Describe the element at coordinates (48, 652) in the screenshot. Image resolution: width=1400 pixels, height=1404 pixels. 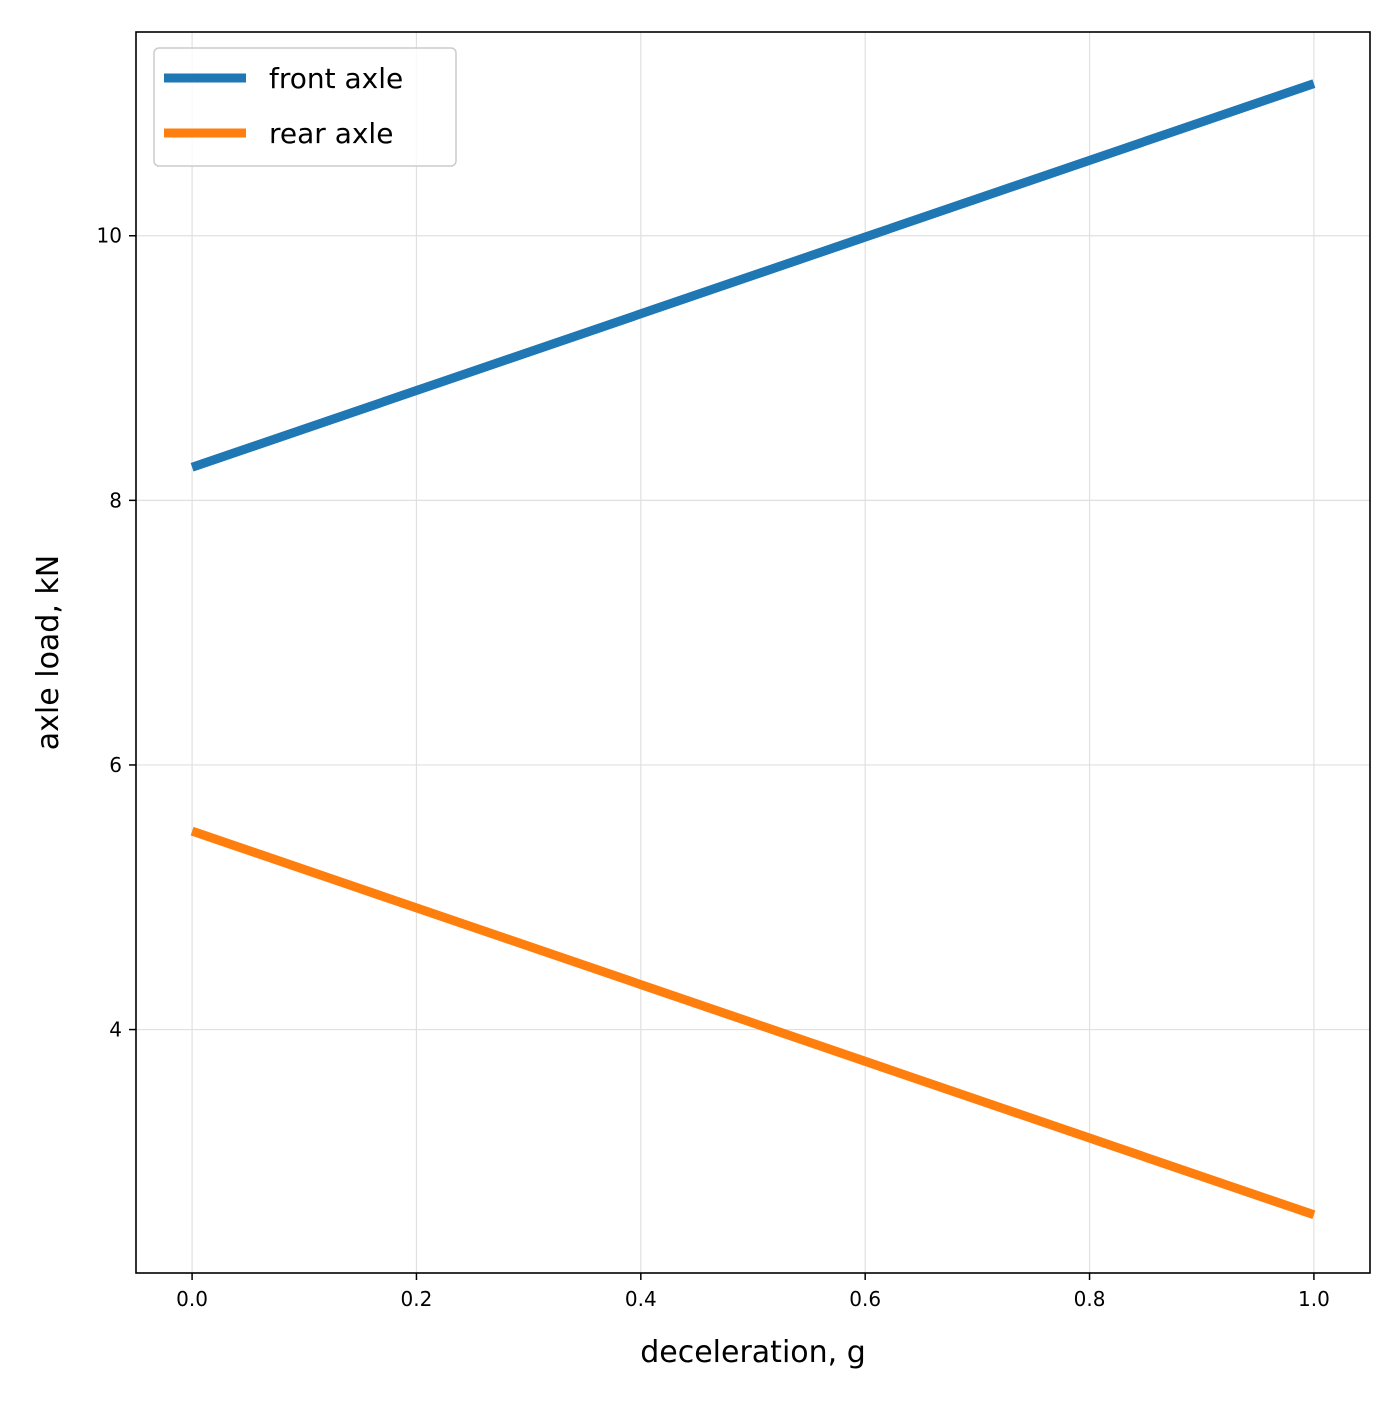
I see `y-axis-label: axle load, kN` at that location.